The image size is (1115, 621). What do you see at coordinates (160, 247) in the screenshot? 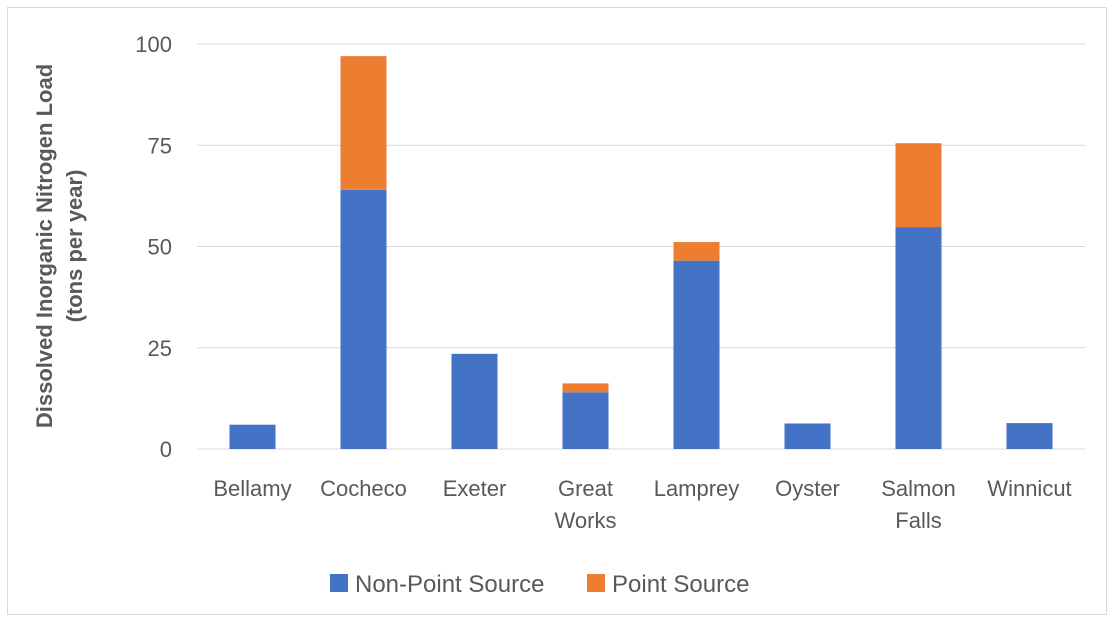
I see `y-tick-label: 50` at bounding box center [160, 247].